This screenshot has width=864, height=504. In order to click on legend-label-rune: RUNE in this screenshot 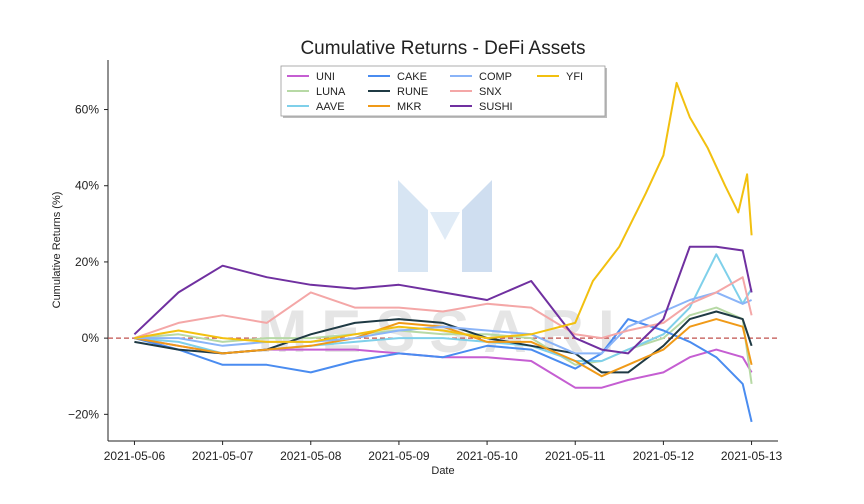, I will do `click(412, 92)`.